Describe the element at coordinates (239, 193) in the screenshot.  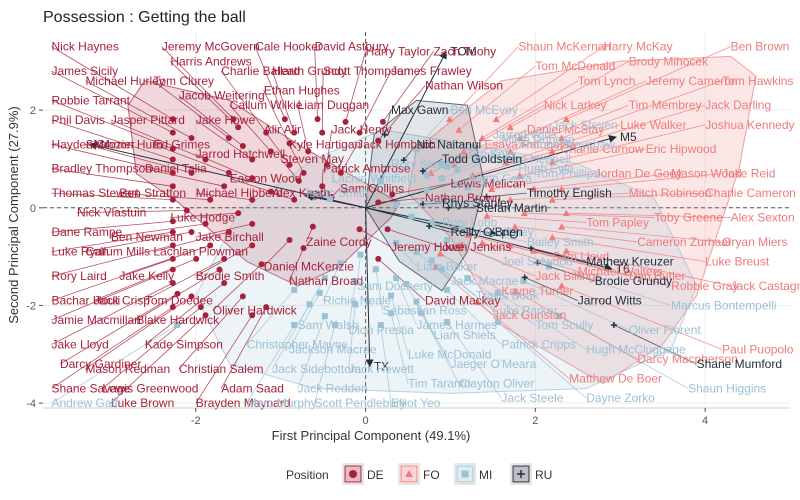
I see `point-label: Michael Hibberd` at that location.